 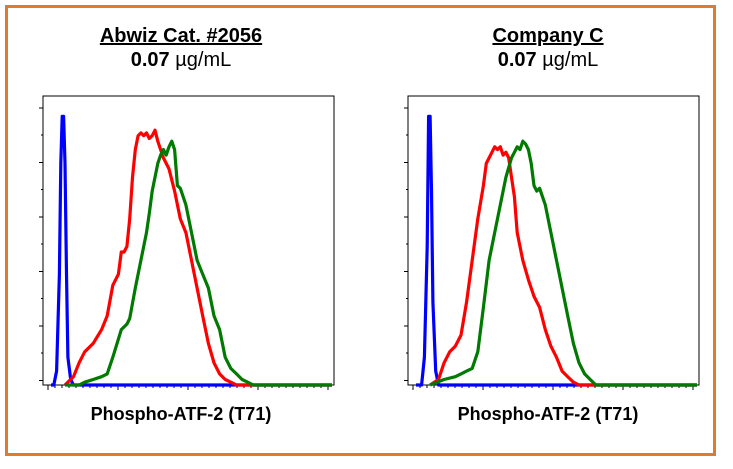 I want to click on title-text: Abwiz Cat. #2056, so click(x=181, y=36).